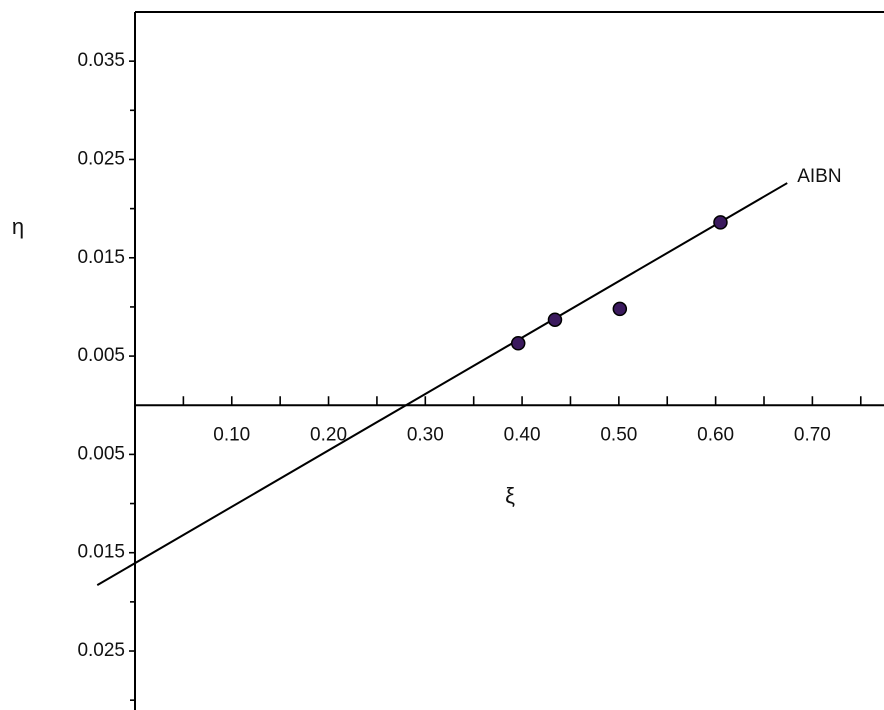 Image resolution: width=884 pixels, height=710 pixels. What do you see at coordinates (618, 434) in the screenshot?
I see `x-tick-label: 0.50` at bounding box center [618, 434].